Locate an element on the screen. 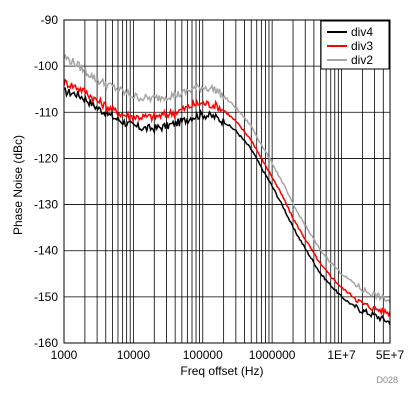 The height and width of the screenshot is (405, 414). x-tick-label: 100000 is located at coordinates (203, 355).